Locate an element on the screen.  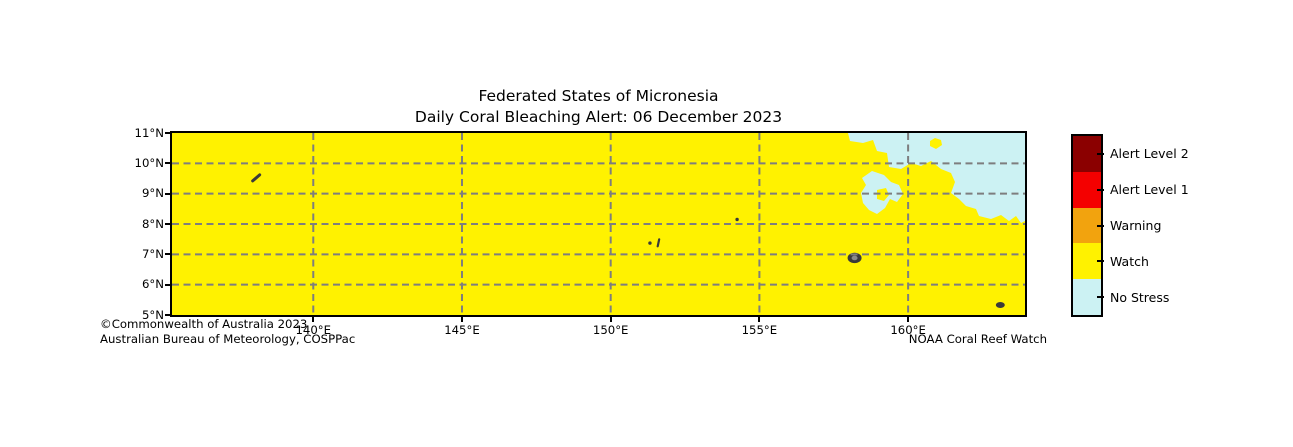
x-tick-label: 150°E is located at coordinates (610, 330).